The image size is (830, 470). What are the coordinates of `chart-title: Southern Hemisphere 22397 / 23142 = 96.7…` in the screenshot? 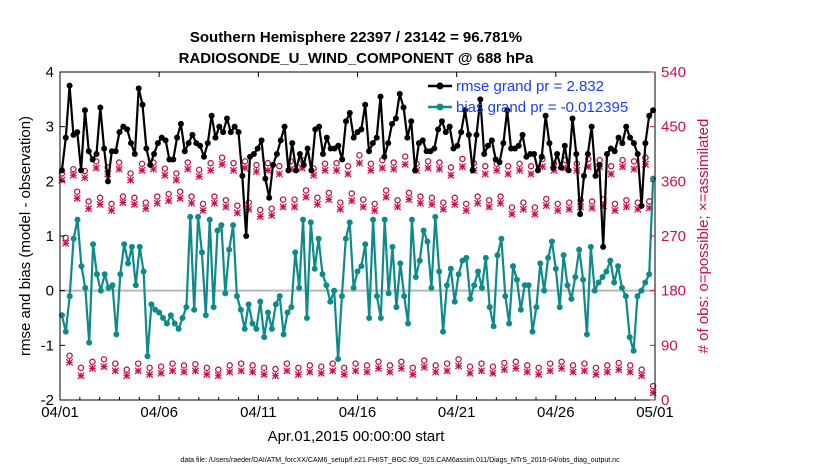 It's located at (356, 37).